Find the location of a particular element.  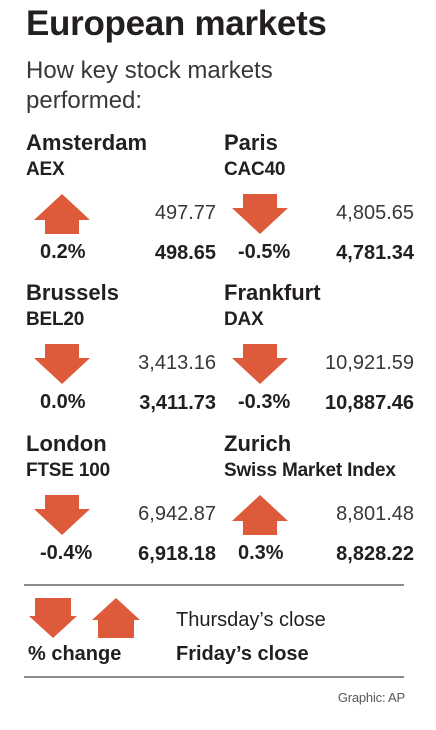

market-index-name: CAC40 is located at coordinates (255, 169).